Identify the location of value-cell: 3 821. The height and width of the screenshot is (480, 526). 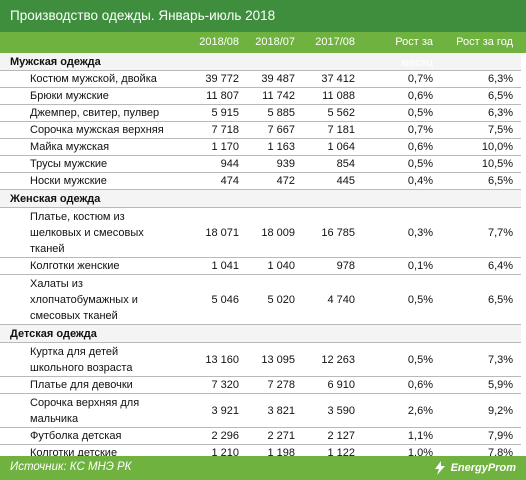
(275, 410).